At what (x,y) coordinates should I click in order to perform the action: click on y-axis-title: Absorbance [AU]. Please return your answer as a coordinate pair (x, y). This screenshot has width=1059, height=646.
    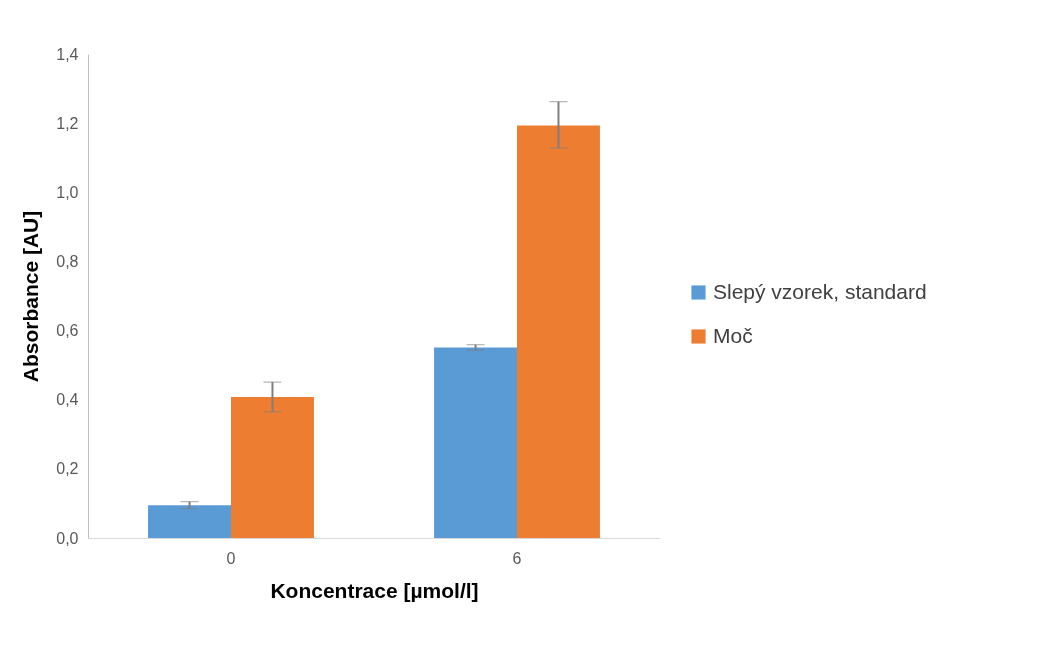
    Looking at the image, I should click on (31, 296).